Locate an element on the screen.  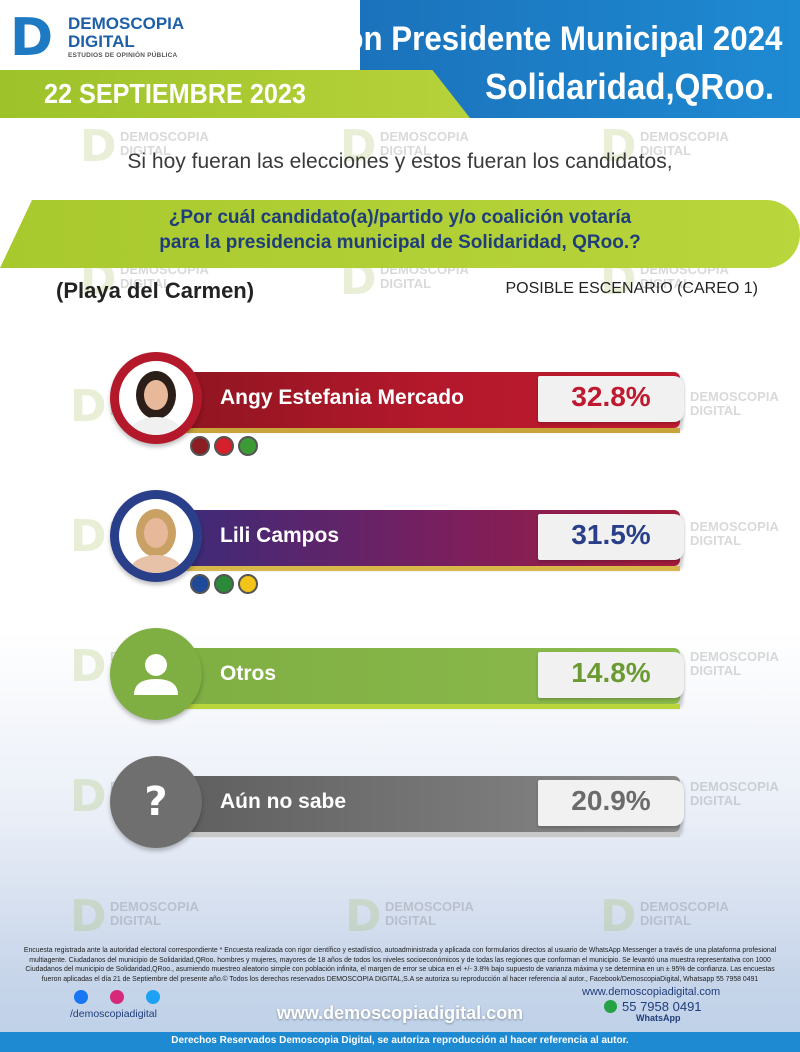
party-logo-pri-icon is located at coordinates (224, 584).